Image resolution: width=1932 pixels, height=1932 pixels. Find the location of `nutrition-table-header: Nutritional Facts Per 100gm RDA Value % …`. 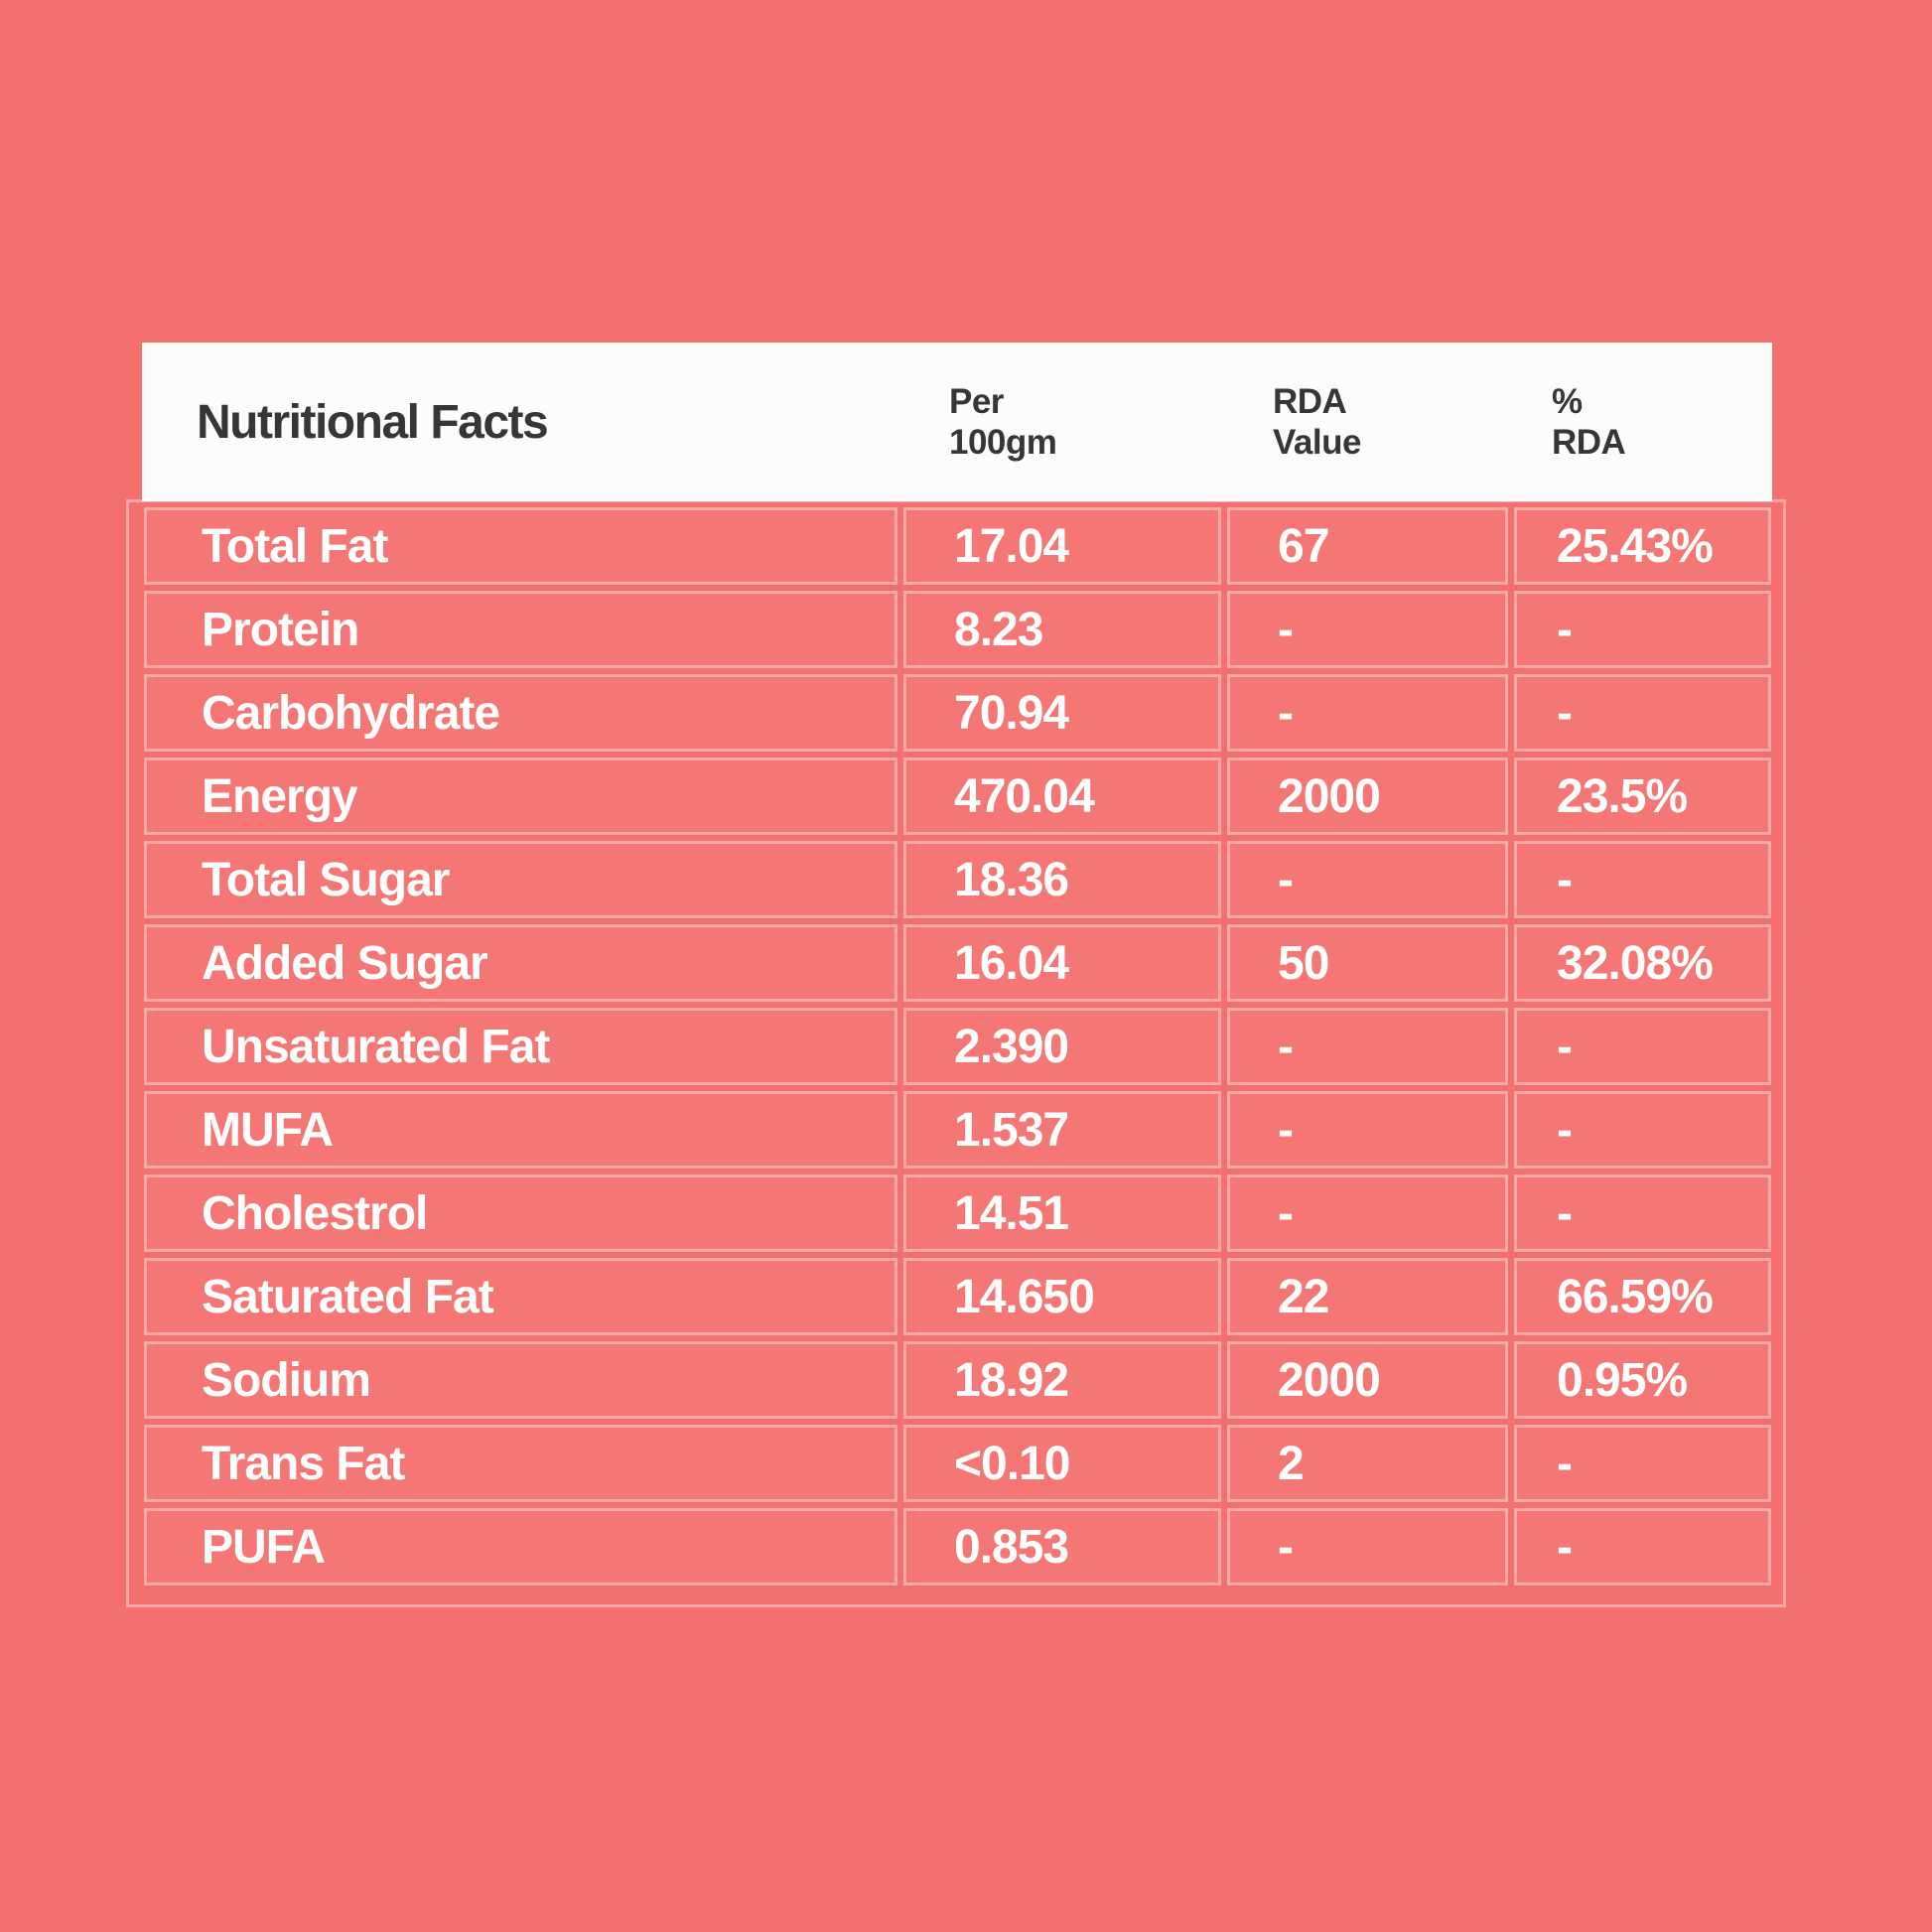

nutrition-table-header: Nutritional Facts Per 100gm RDA Value % … is located at coordinates (957, 422).